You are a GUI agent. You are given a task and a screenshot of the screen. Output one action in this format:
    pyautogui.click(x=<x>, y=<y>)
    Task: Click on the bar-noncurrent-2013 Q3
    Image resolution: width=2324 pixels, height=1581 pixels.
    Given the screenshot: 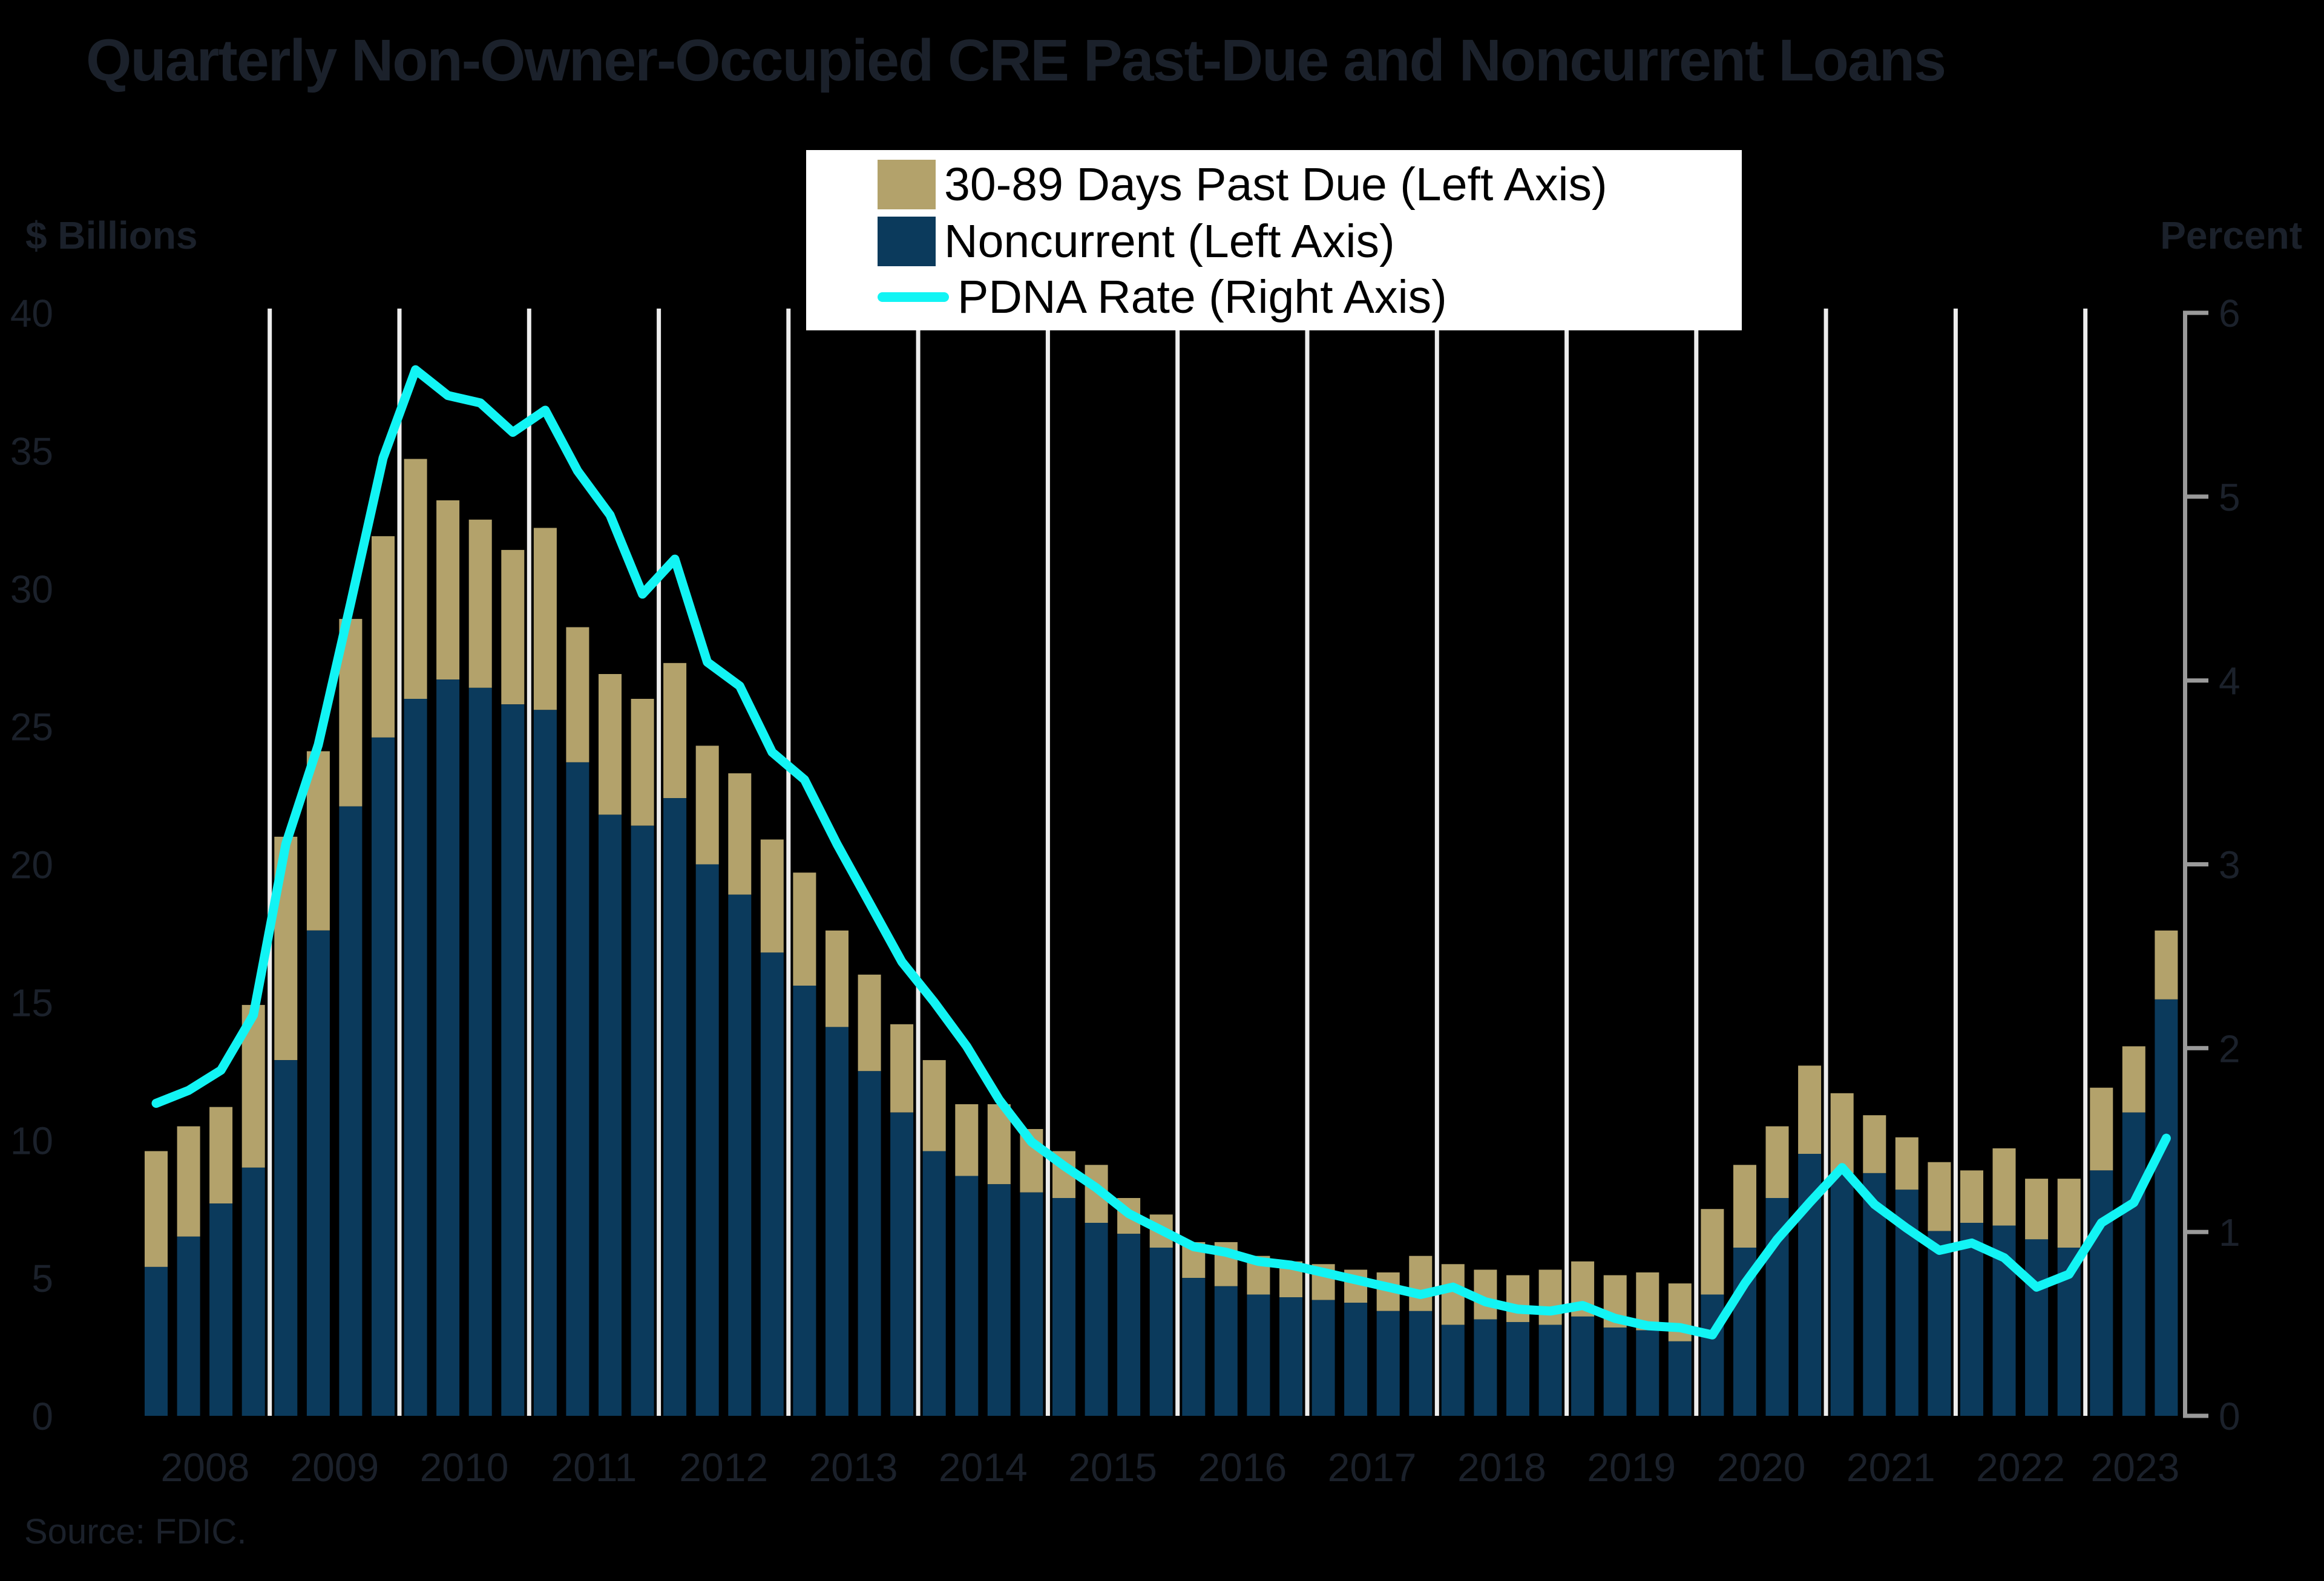 What is the action you would take?
    pyautogui.click(x=869, y=1244)
    